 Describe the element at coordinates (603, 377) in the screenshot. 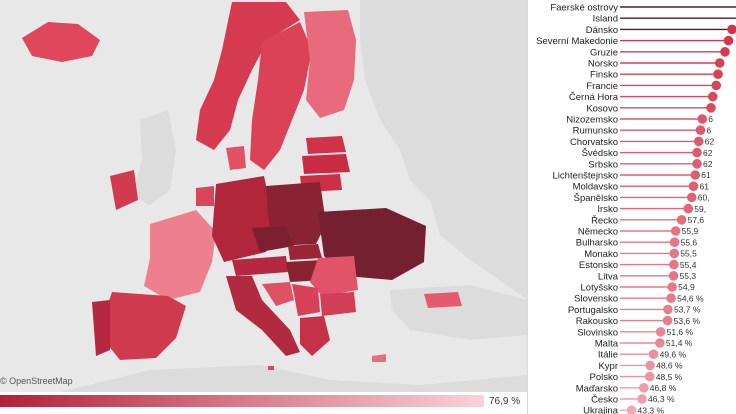

I see `category-label: Polsko` at that location.